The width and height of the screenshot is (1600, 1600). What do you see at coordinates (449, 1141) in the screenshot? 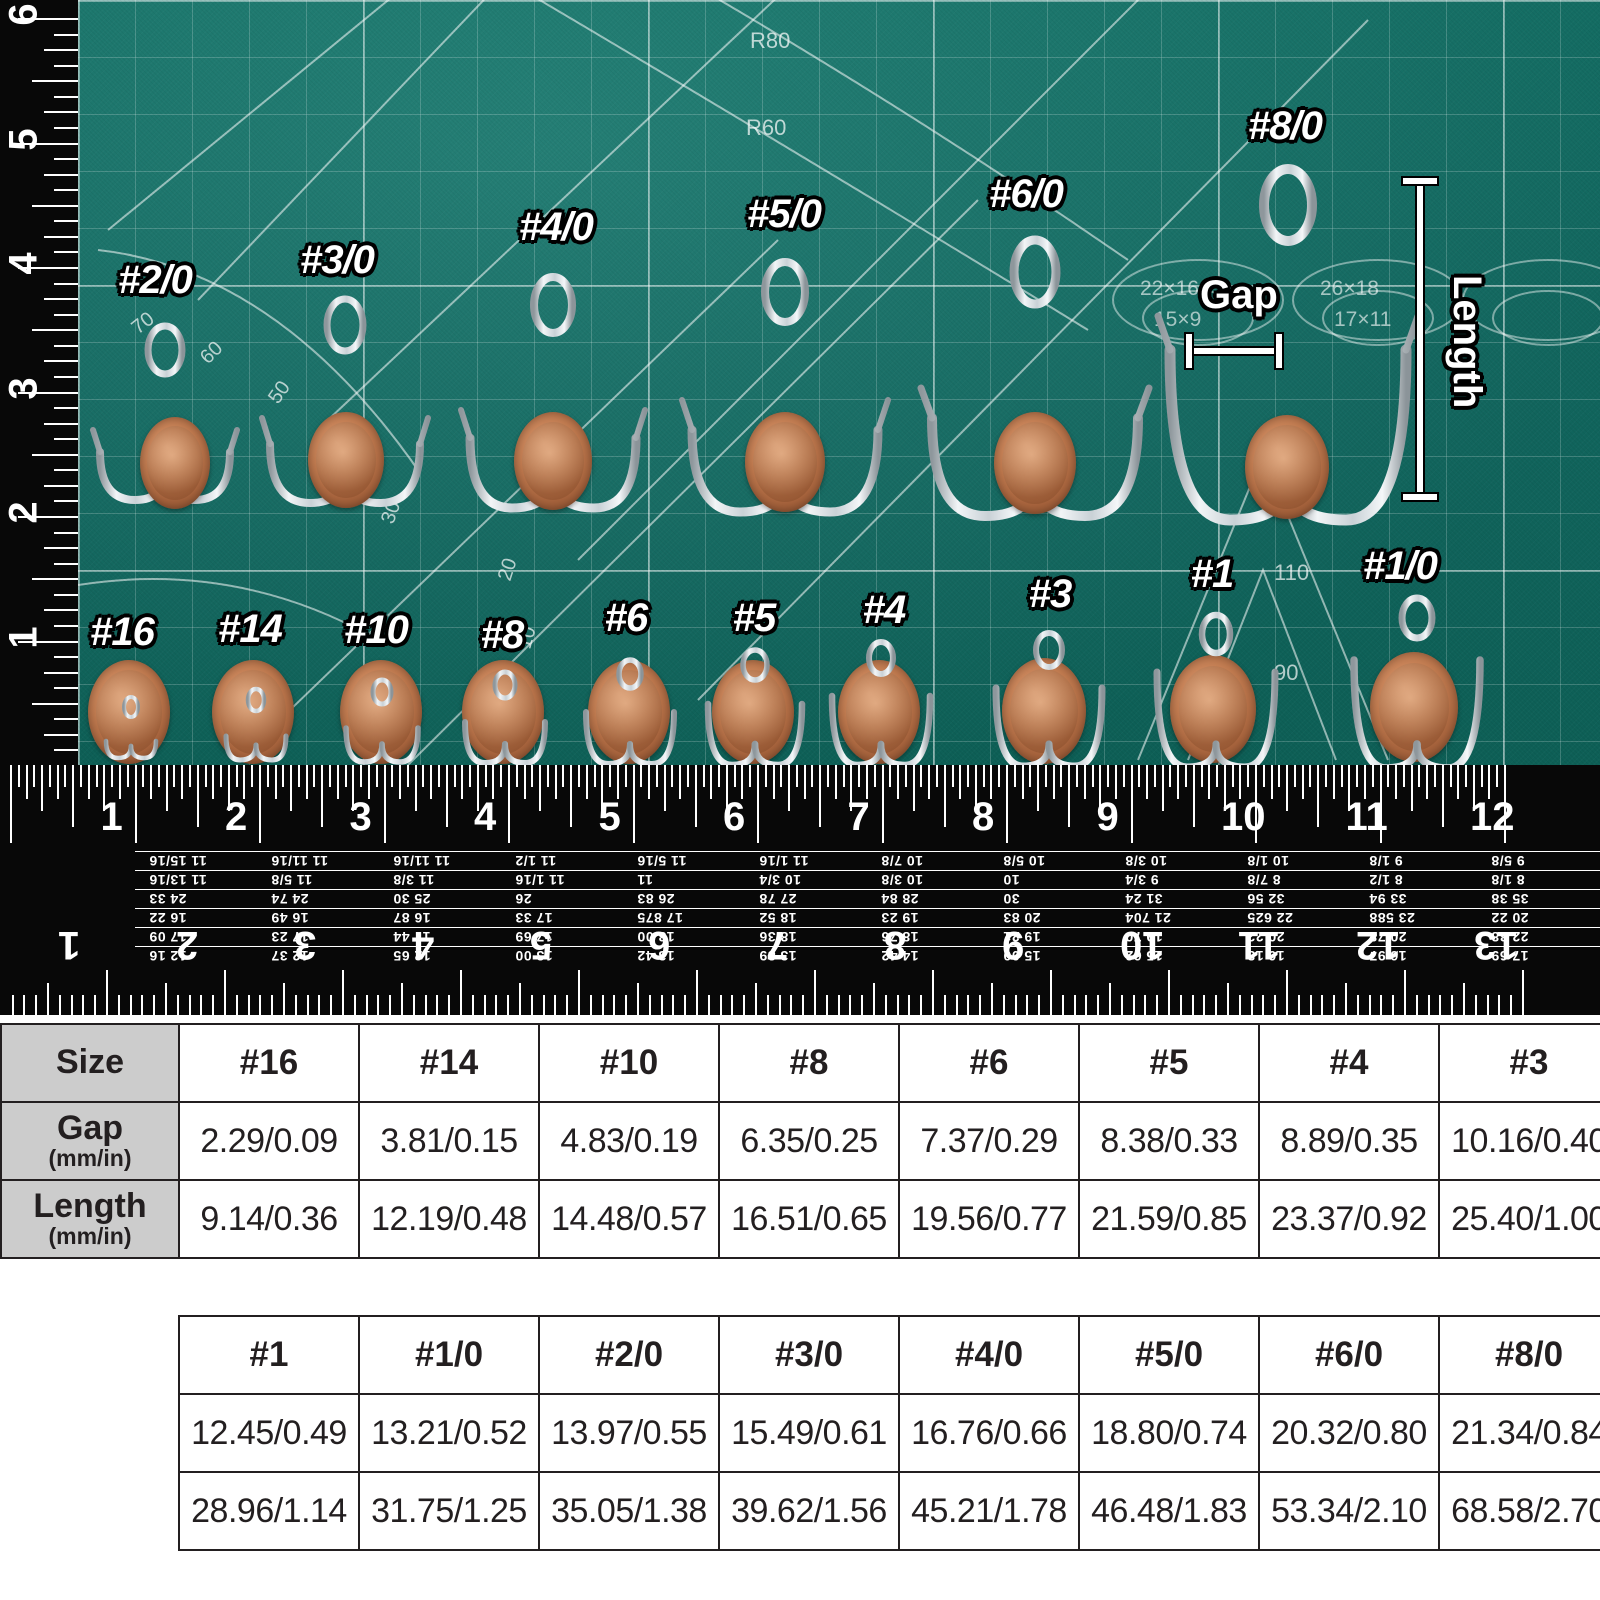
I see `gap-value-cell: 3.81/0.15` at bounding box center [449, 1141].